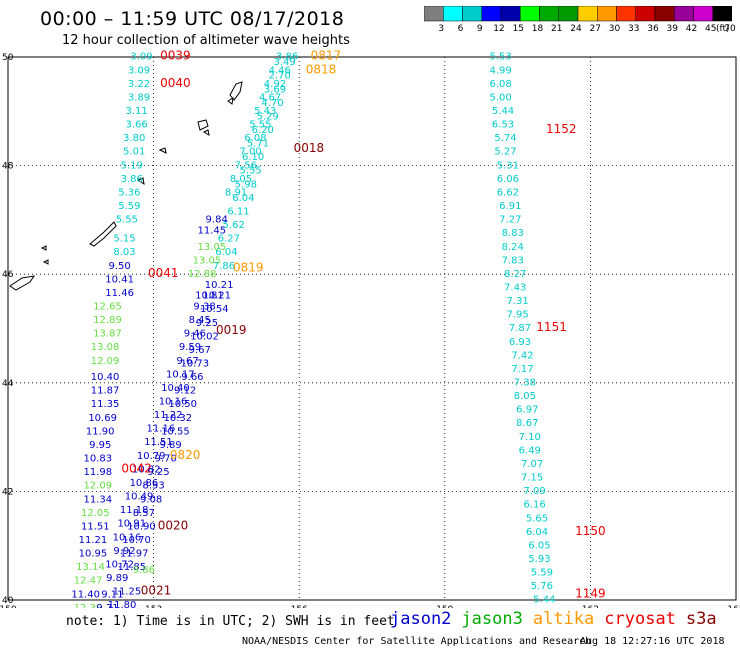 Image resolution: width=740 pixels, height=650 pixels. I want to click on longitude-label: 162, so click(590, 606).